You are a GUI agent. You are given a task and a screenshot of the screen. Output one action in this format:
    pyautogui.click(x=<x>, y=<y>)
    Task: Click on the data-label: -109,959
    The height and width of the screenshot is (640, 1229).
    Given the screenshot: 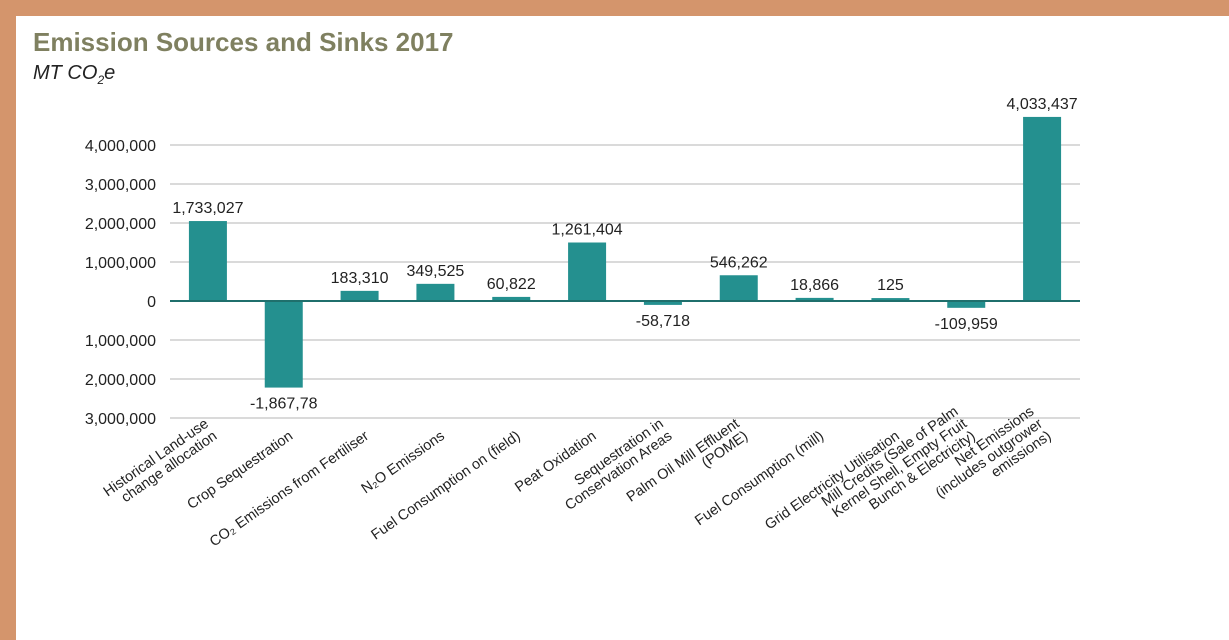 What is the action you would take?
    pyautogui.click(x=966, y=324)
    